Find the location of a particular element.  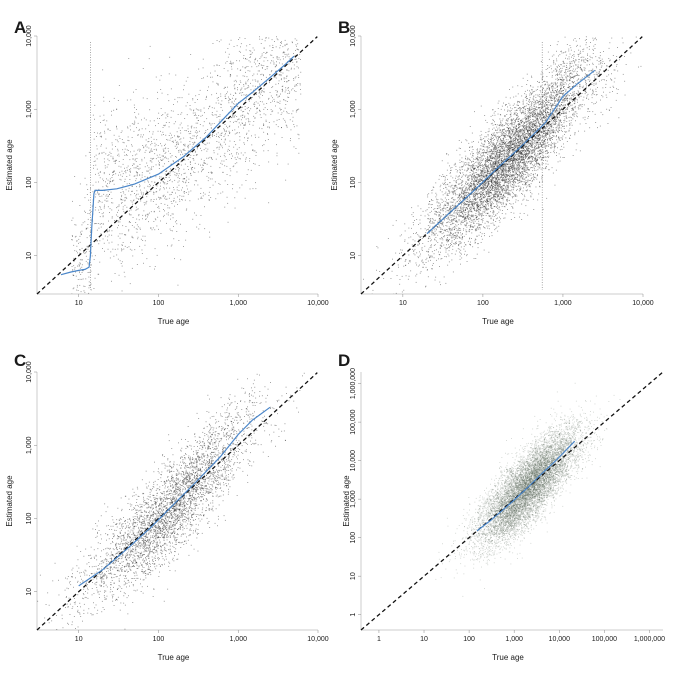

x-tick-label: 10 is located at coordinates (79, 303).